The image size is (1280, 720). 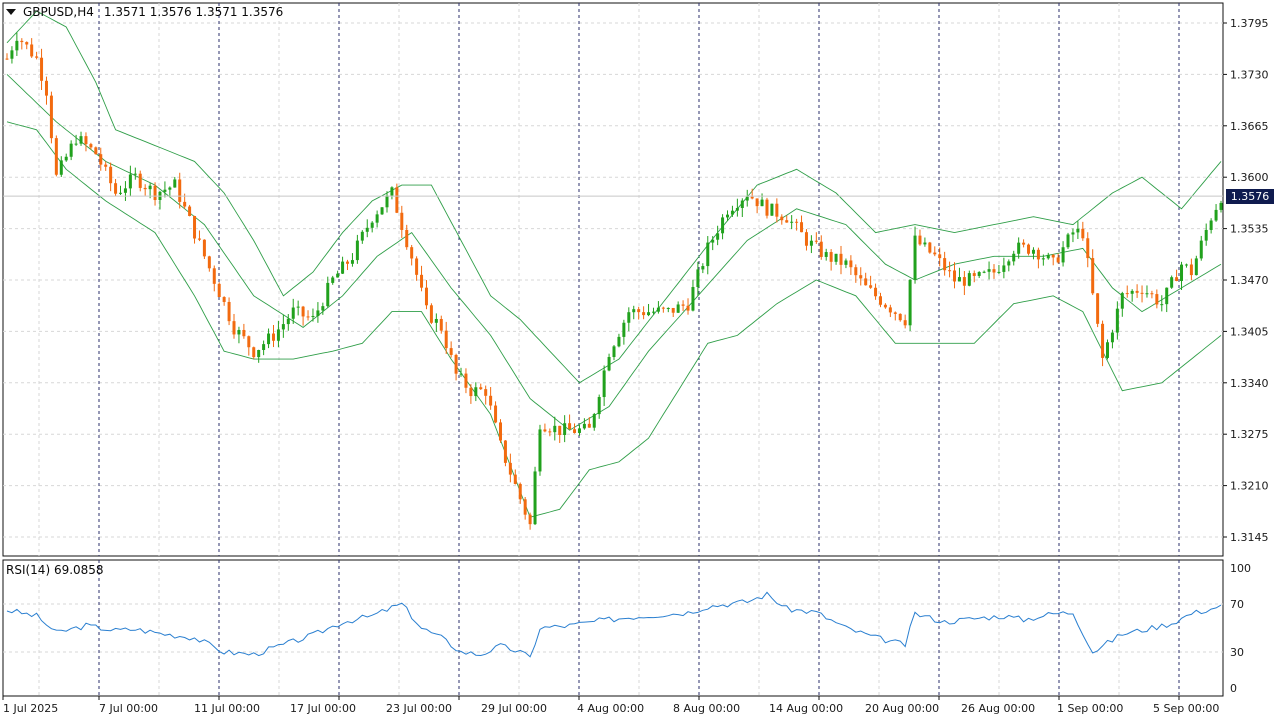 I want to click on dropdown-triangle-icon, so click(x=11, y=12).